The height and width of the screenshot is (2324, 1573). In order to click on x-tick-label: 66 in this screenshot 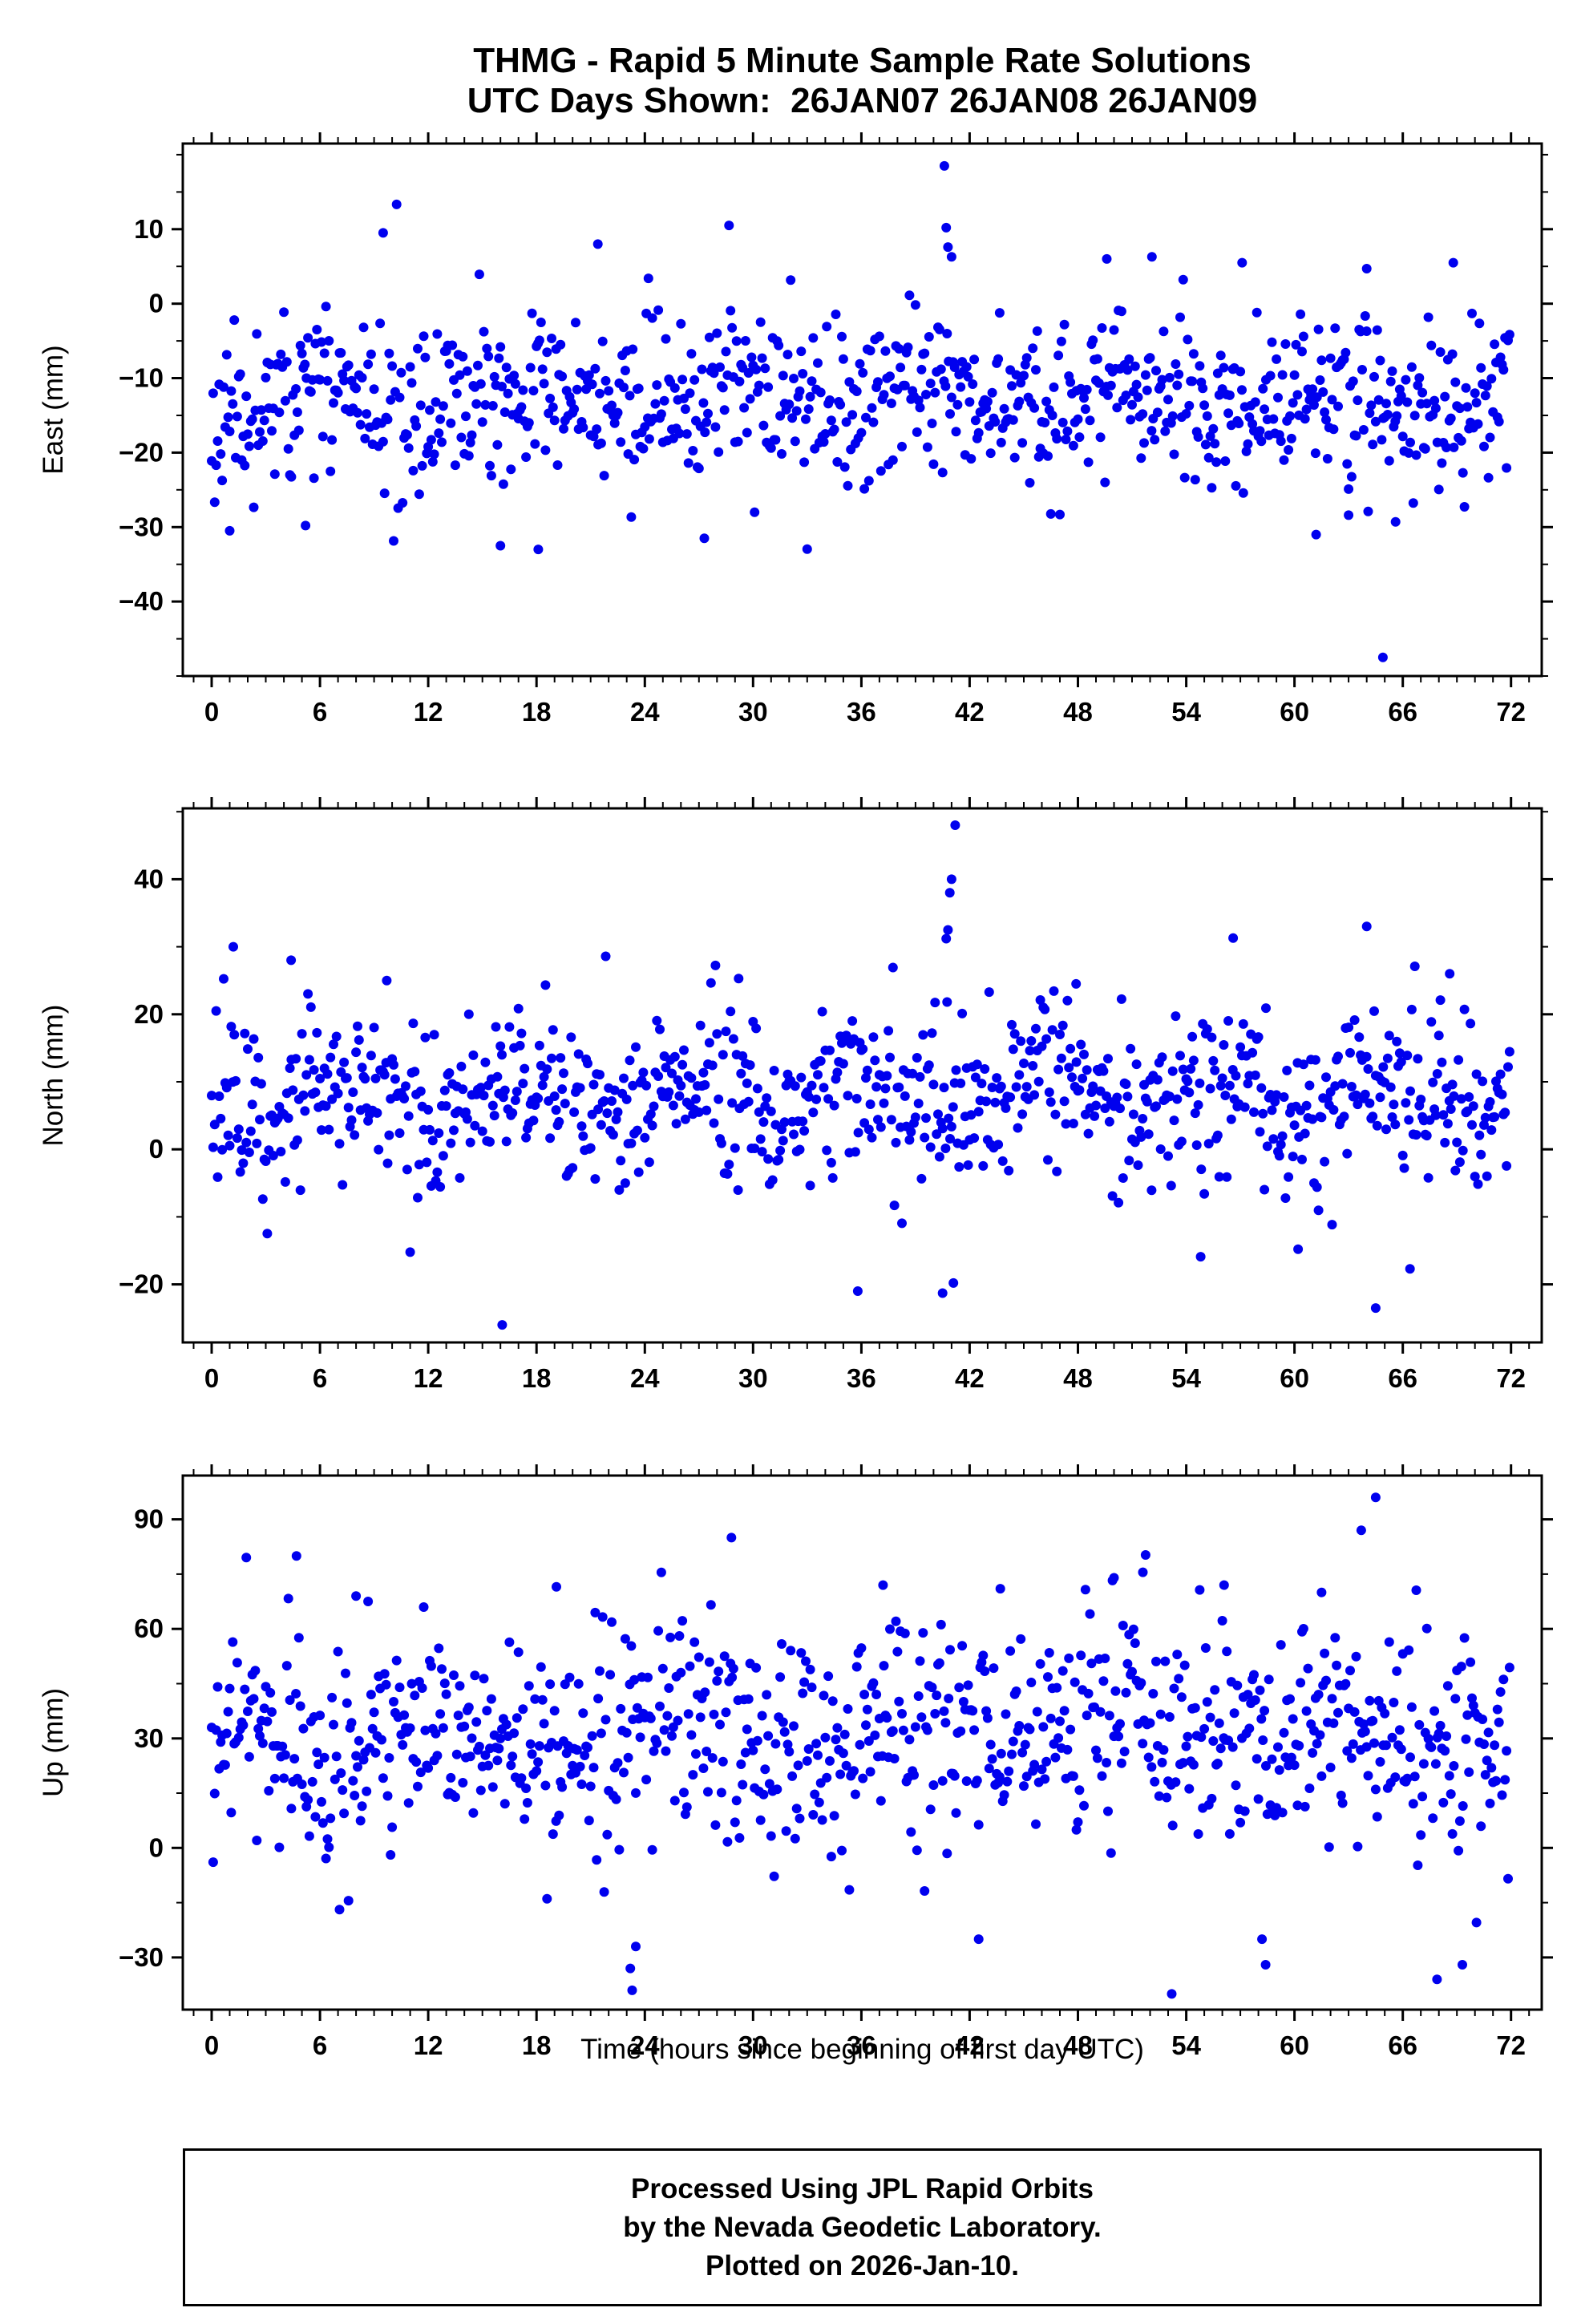, I will do `click(1403, 2045)`.